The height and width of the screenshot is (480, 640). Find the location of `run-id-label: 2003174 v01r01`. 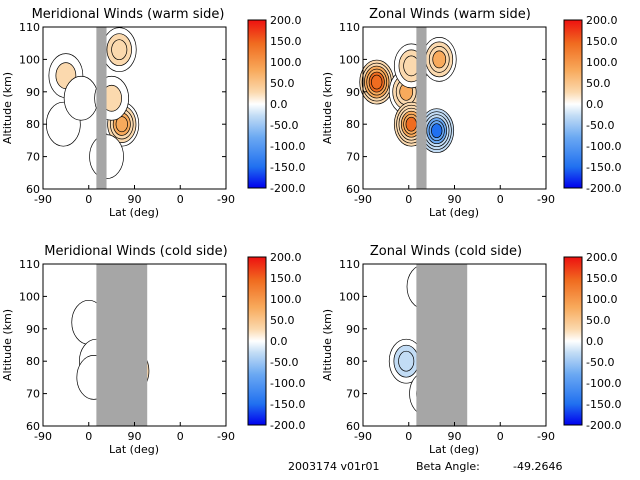

run-id-label: 2003174 v01r01 is located at coordinates (334, 466).